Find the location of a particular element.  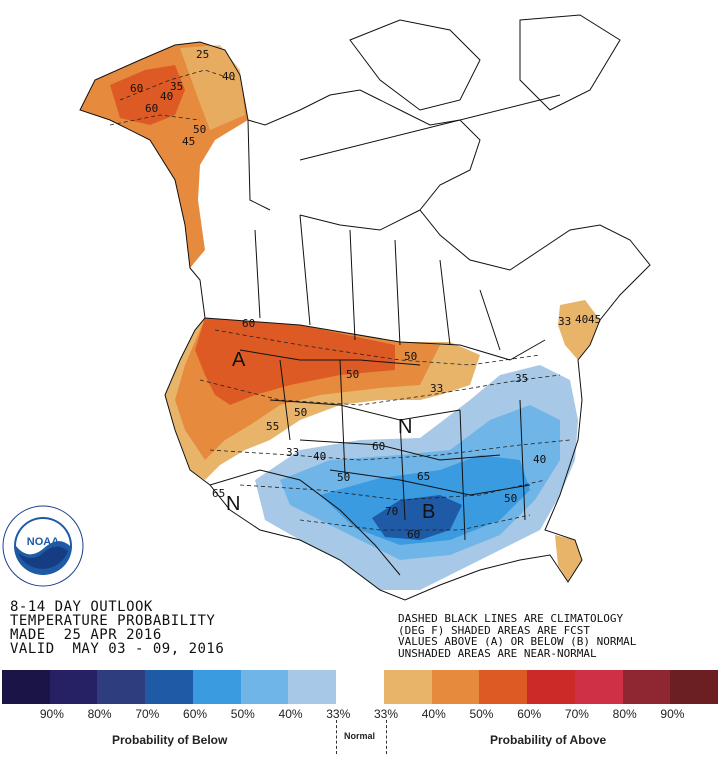

noaa-logo: NOAA is located at coordinates (43, 546).